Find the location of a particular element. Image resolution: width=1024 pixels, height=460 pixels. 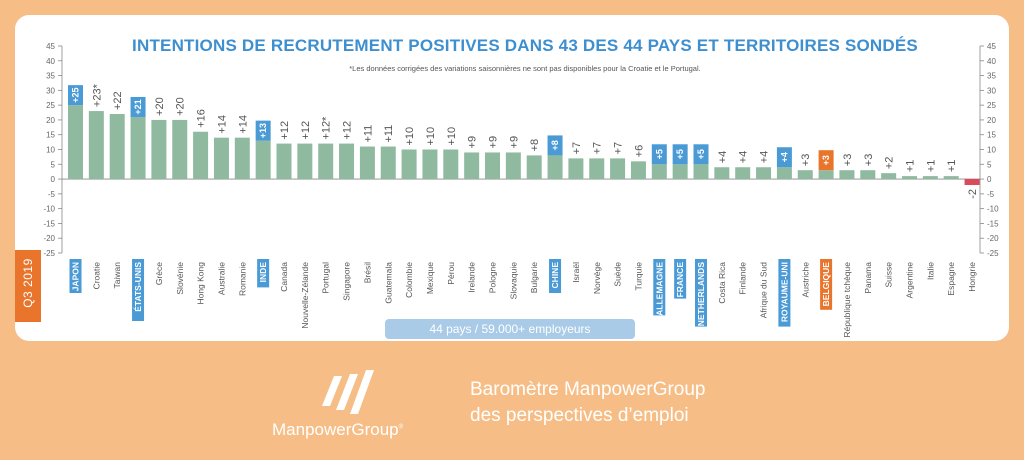

category-label: Slovaquie is located at coordinates (513, 281).